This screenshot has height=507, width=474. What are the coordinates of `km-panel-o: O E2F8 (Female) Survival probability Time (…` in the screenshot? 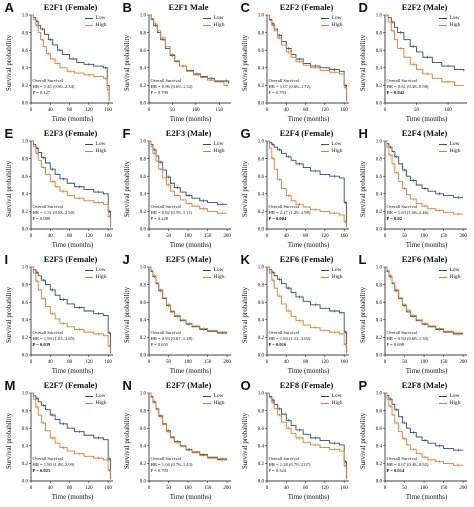 It's located at (296, 442).